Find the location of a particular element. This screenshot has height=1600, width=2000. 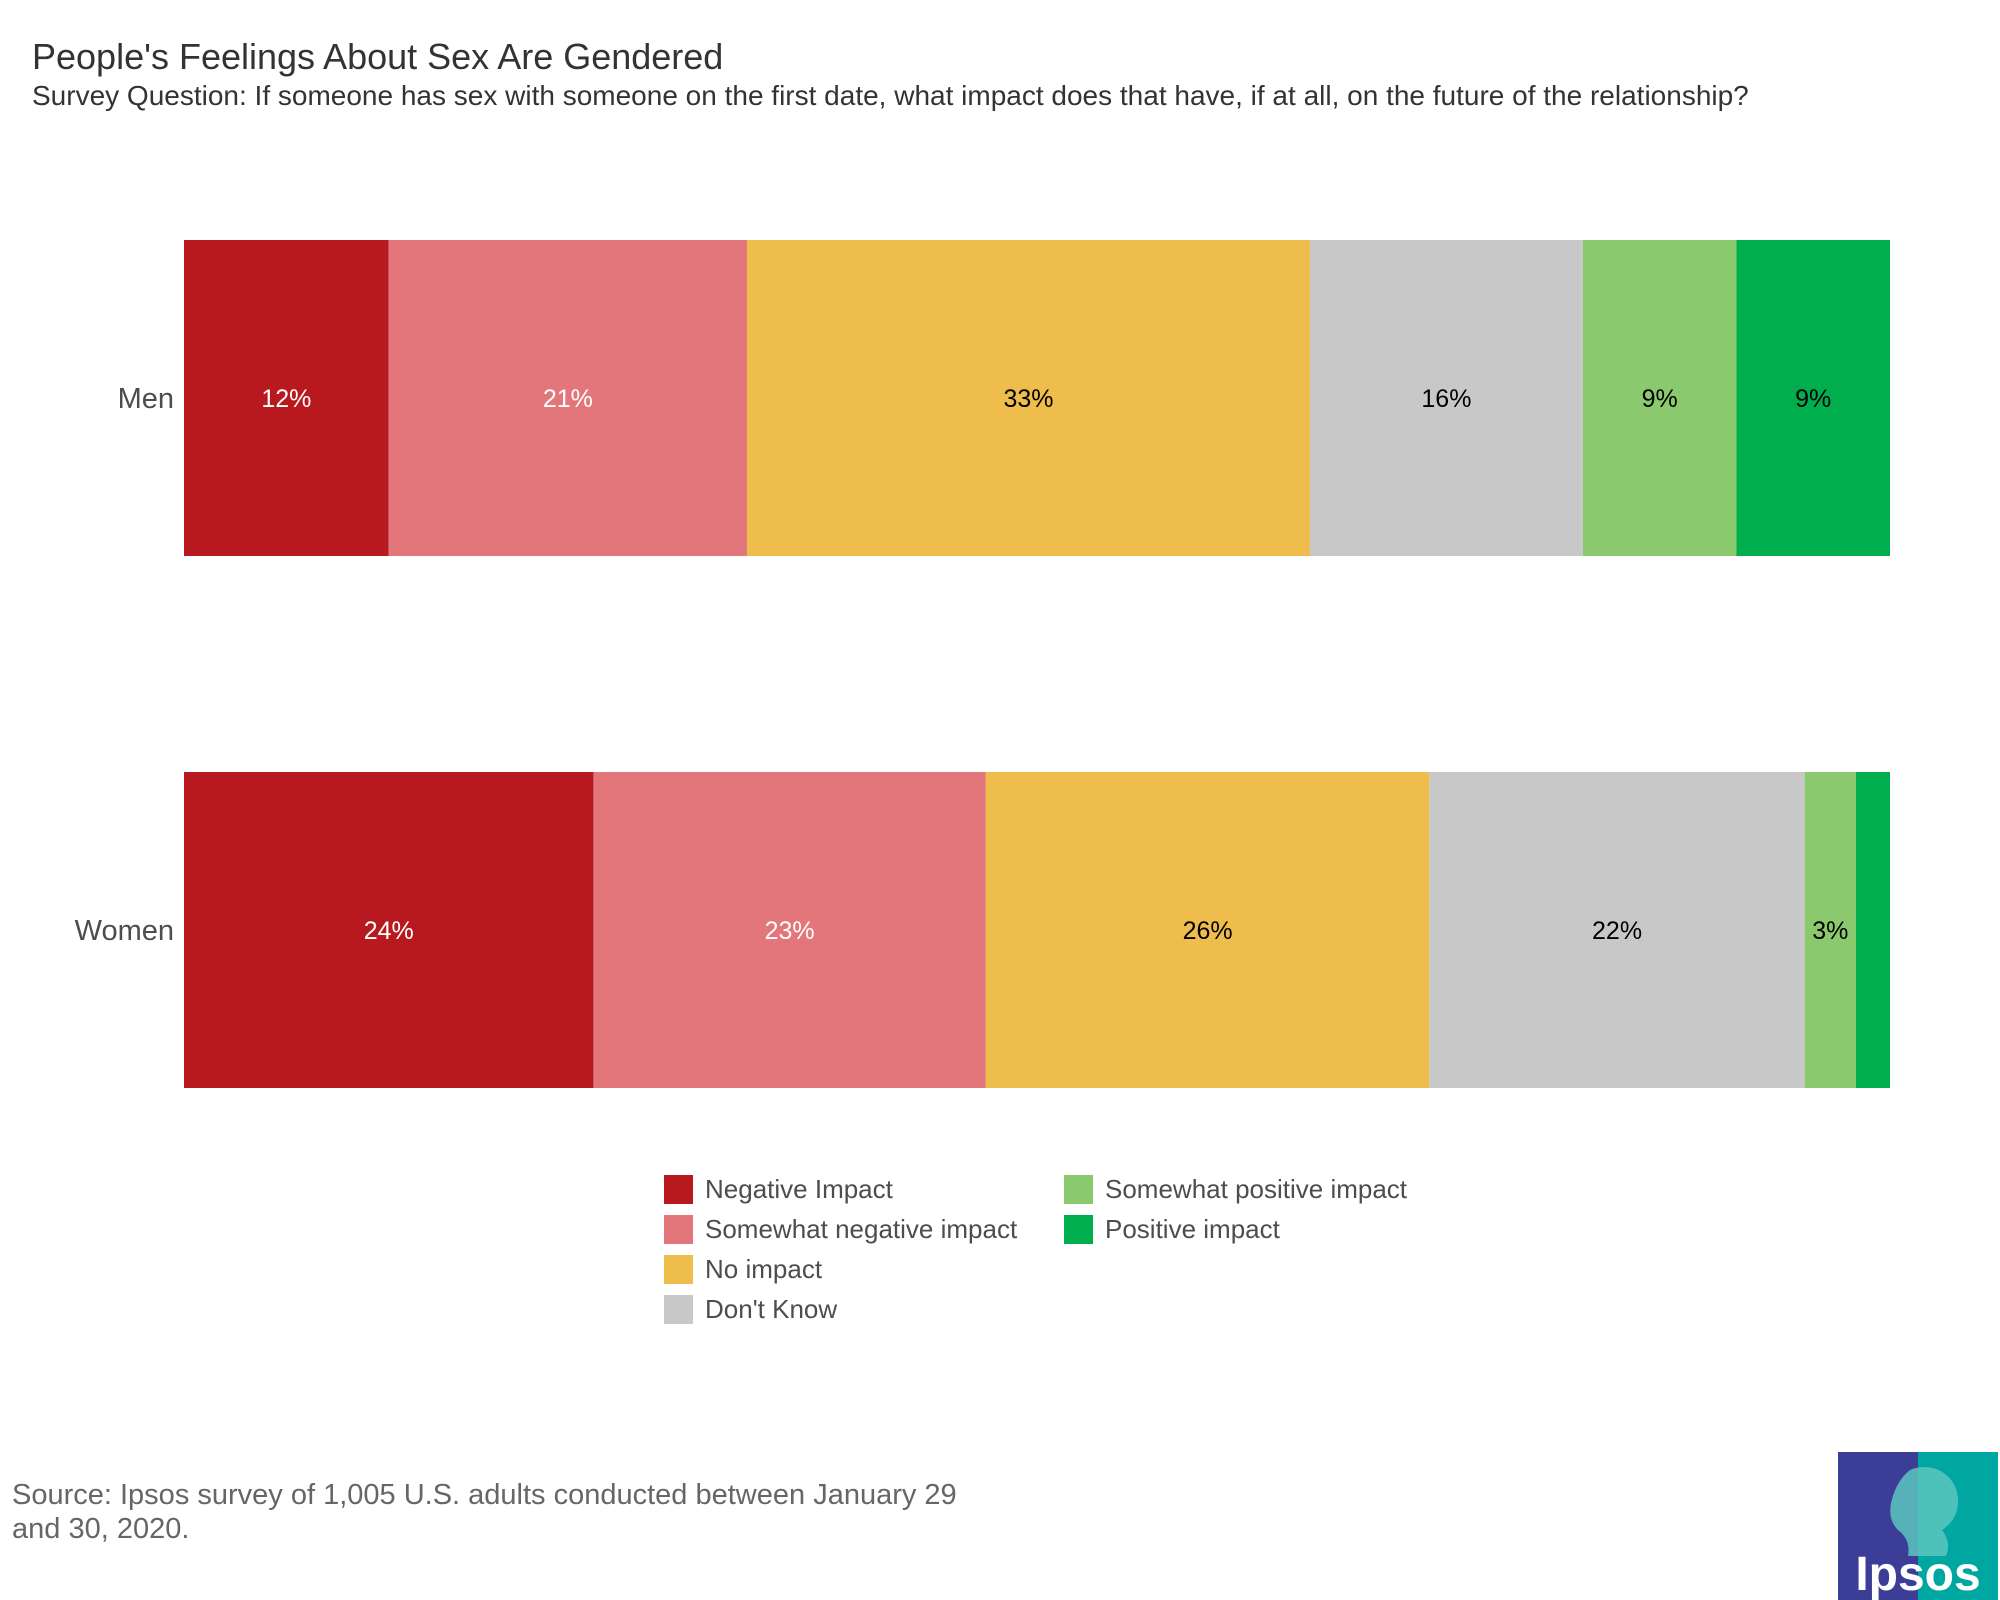

data-label-women-3: 22% is located at coordinates (1617, 931).